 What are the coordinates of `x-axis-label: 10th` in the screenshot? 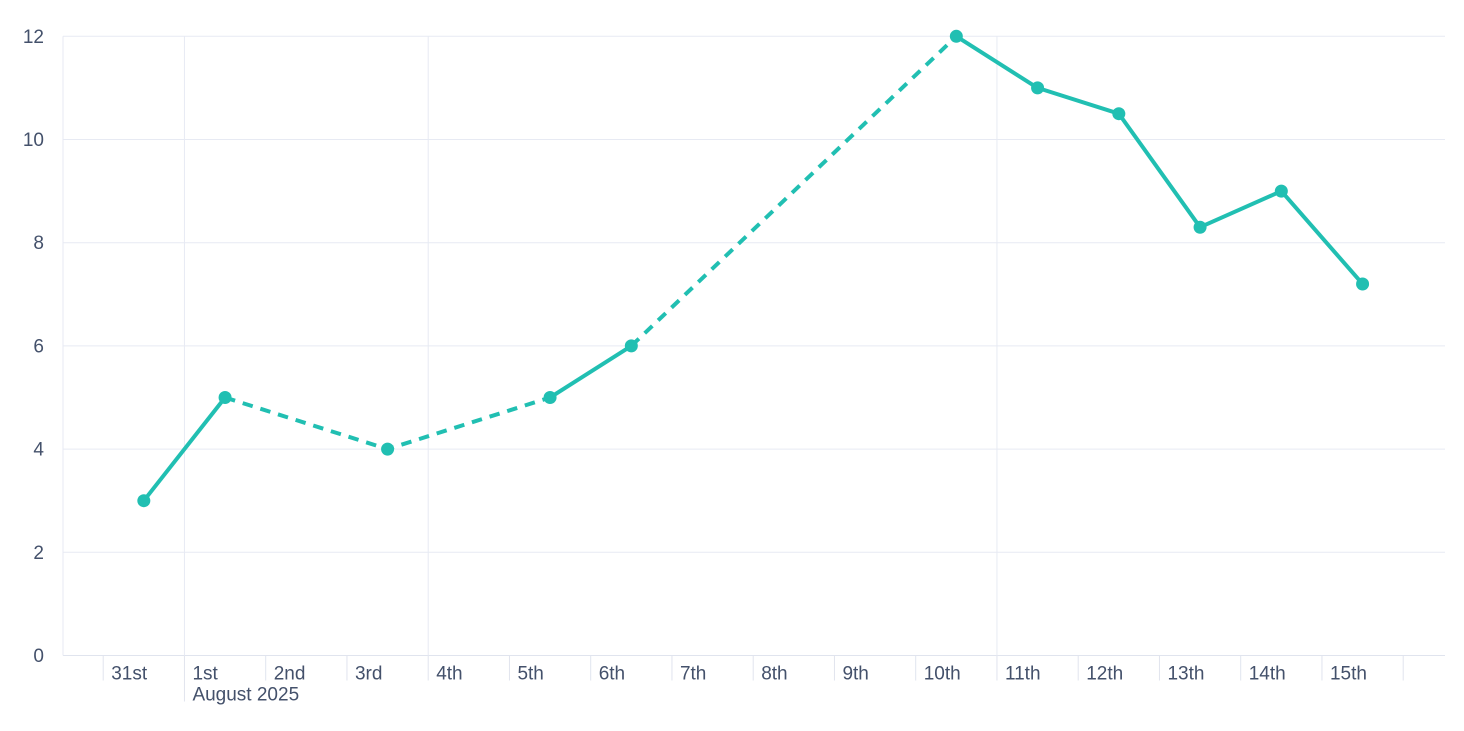 It's located at (942, 674).